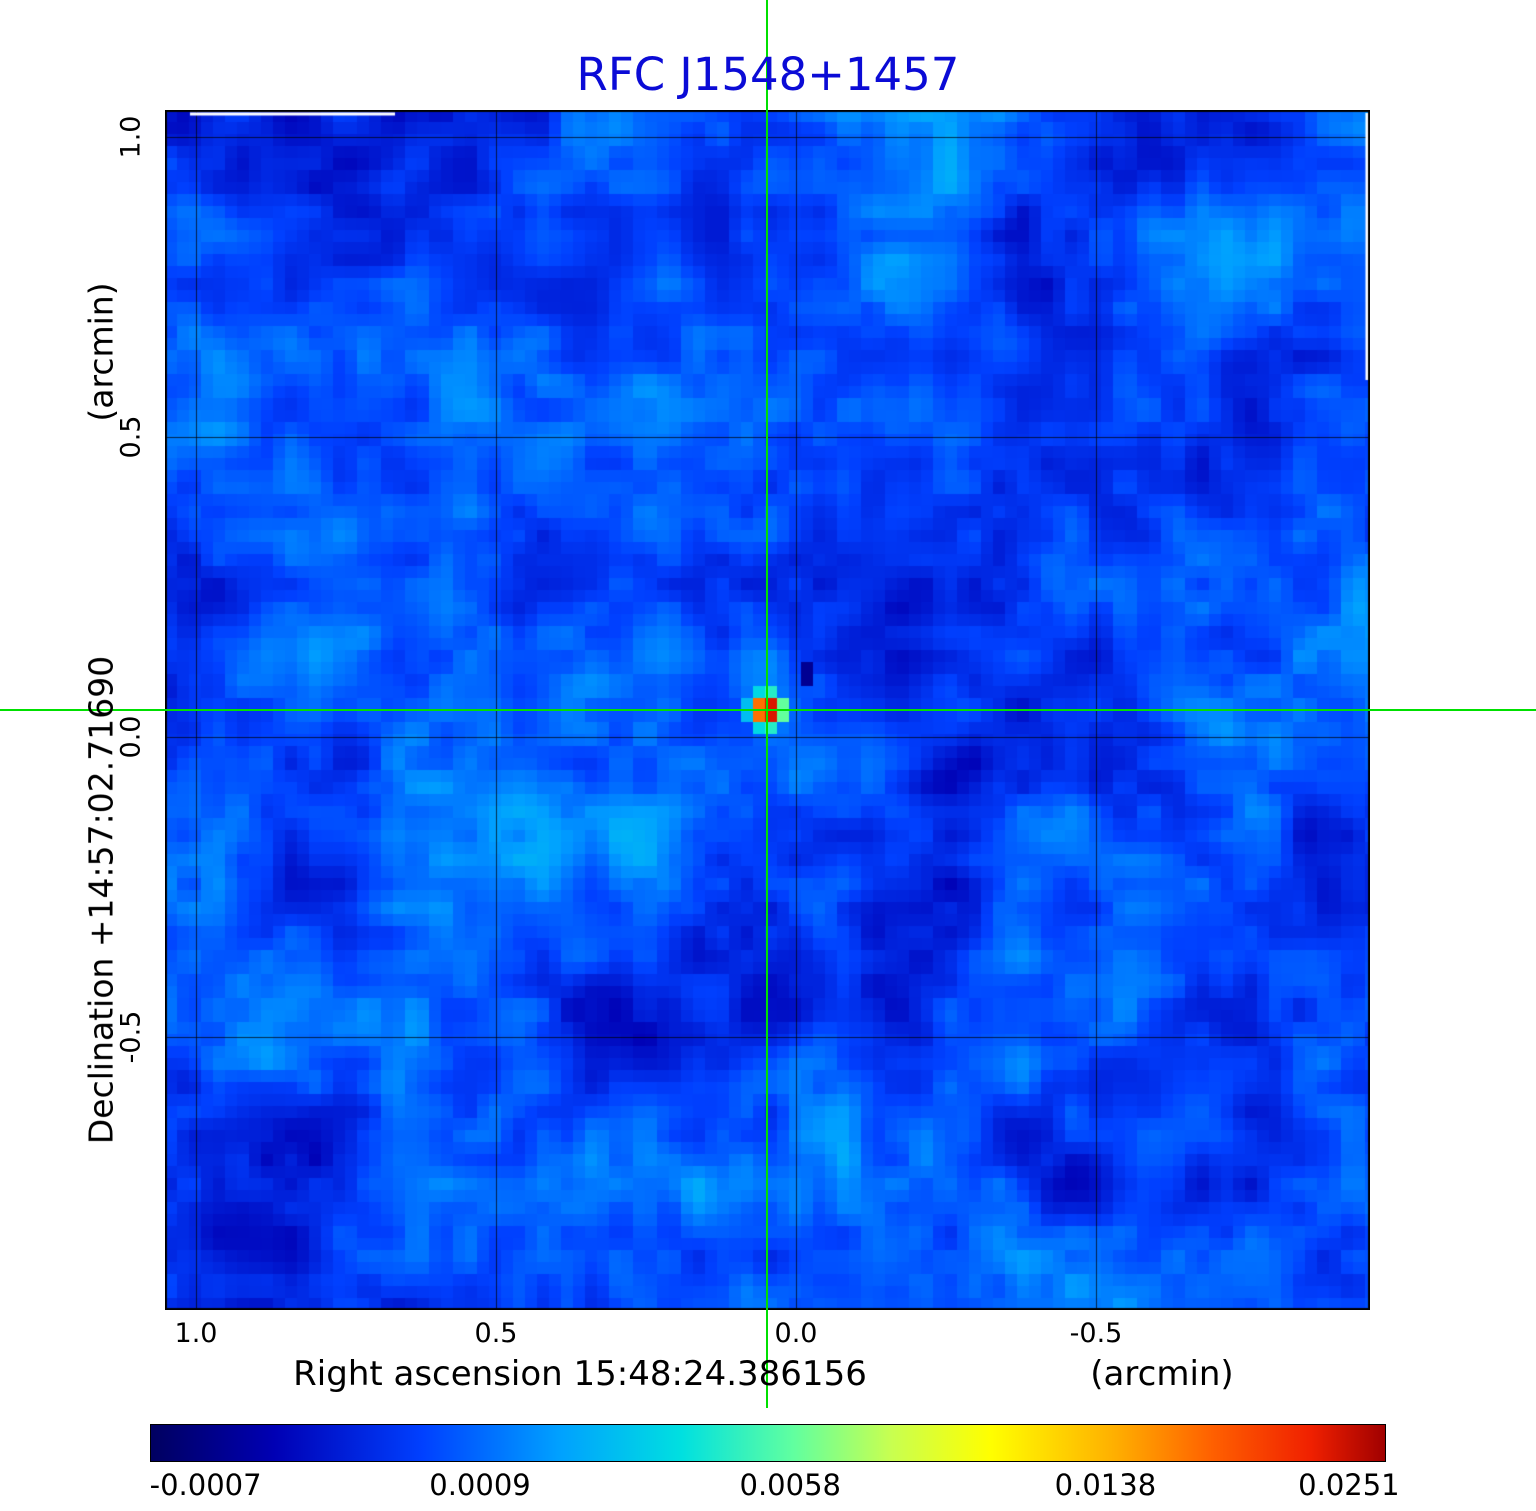 Image resolution: width=1536 pixels, height=1511 pixels. I want to click on colorbar-tick-label-1: 0.0009, so click(480, 1485).